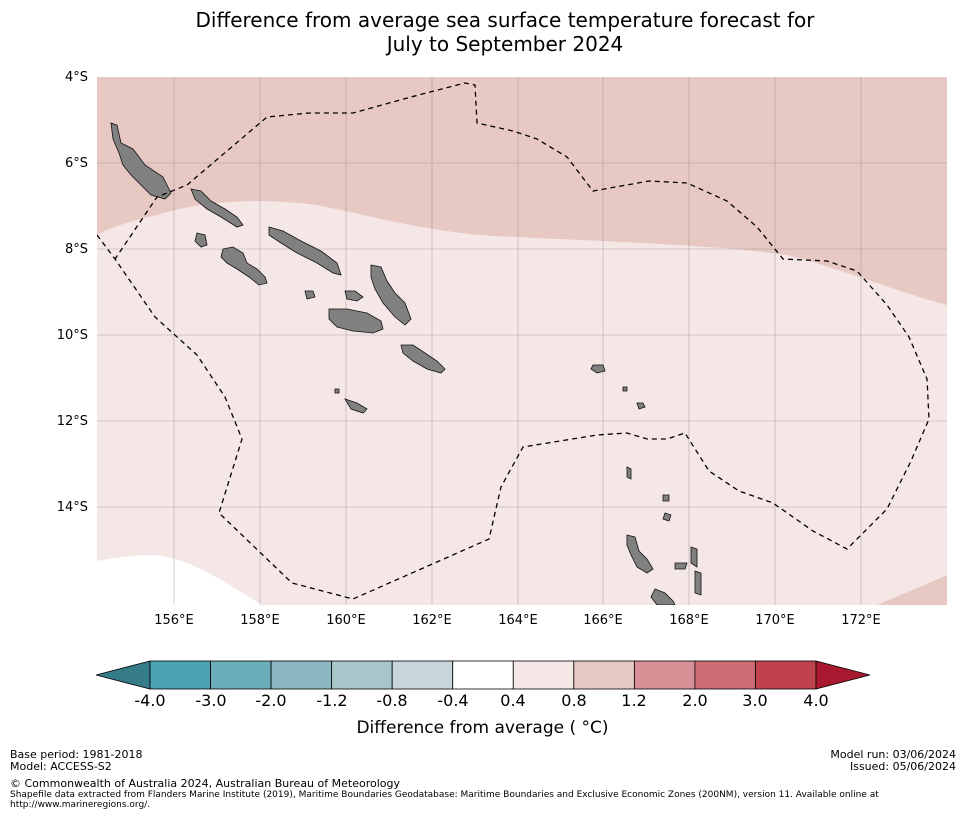 This screenshot has width=965, height=816. What do you see at coordinates (453, 700) in the screenshot?
I see `cb-tick-6: -0.4` at bounding box center [453, 700].